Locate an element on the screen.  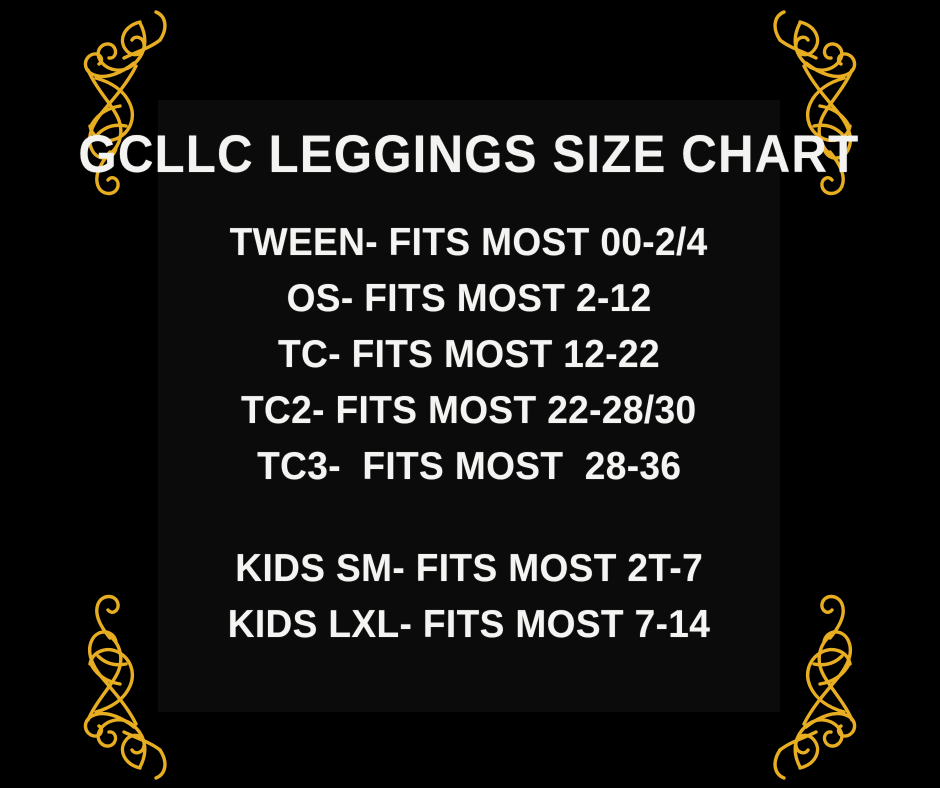
list-item: TWEEN- FITS MOST 00-2/4 is located at coordinates (469, 242).